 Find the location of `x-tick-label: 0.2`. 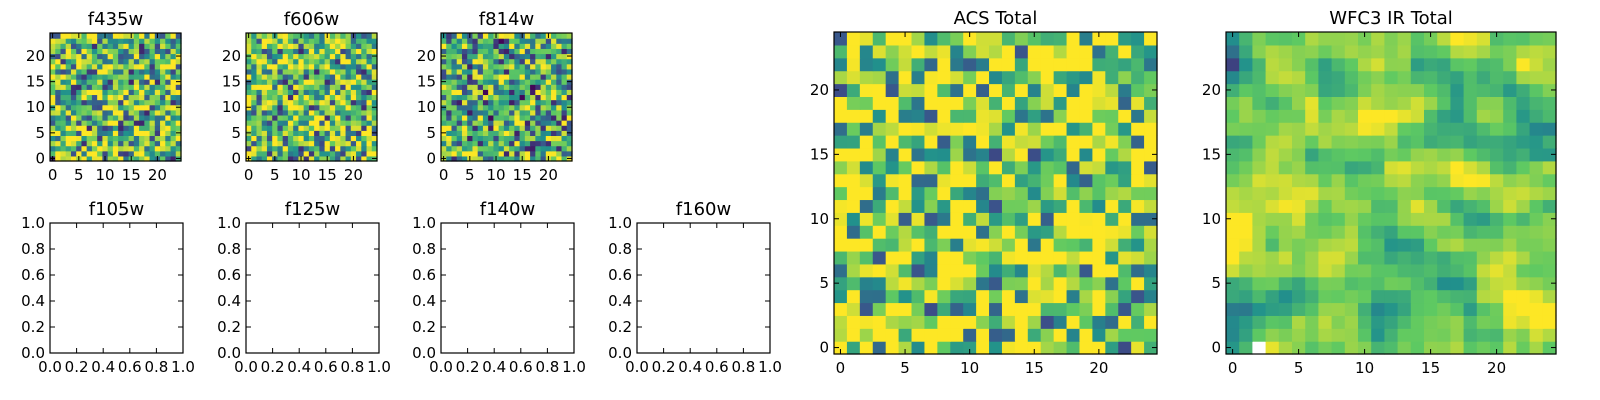

x-tick-label: 0.2 is located at coordinates (273, 367).